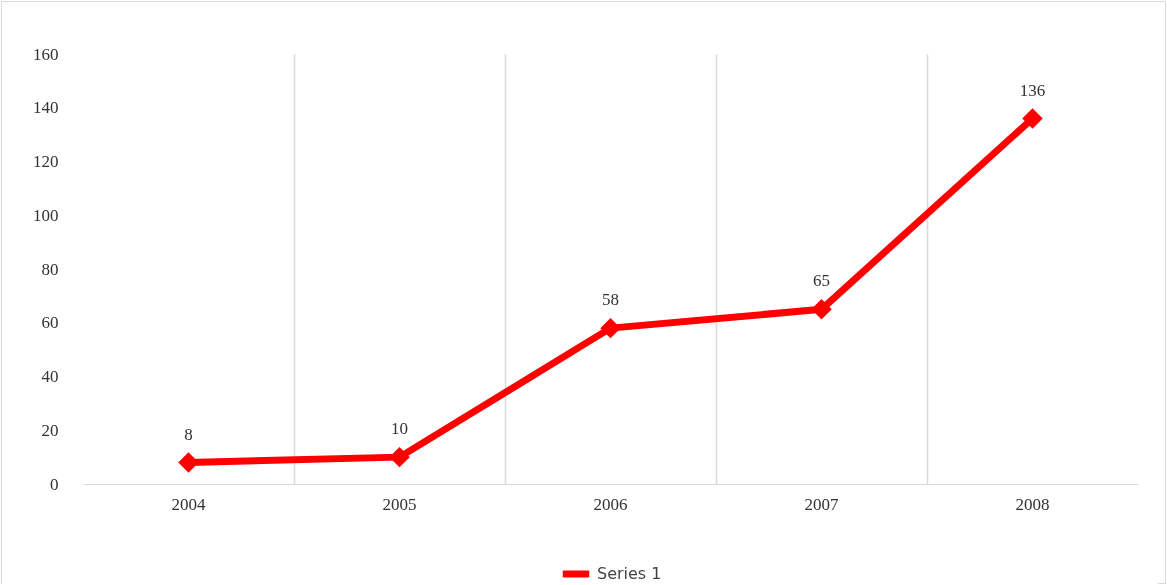  Describe the element at coordinates (821, 504) in the screenshot. I see `x-tick-label: 2007` at that location.